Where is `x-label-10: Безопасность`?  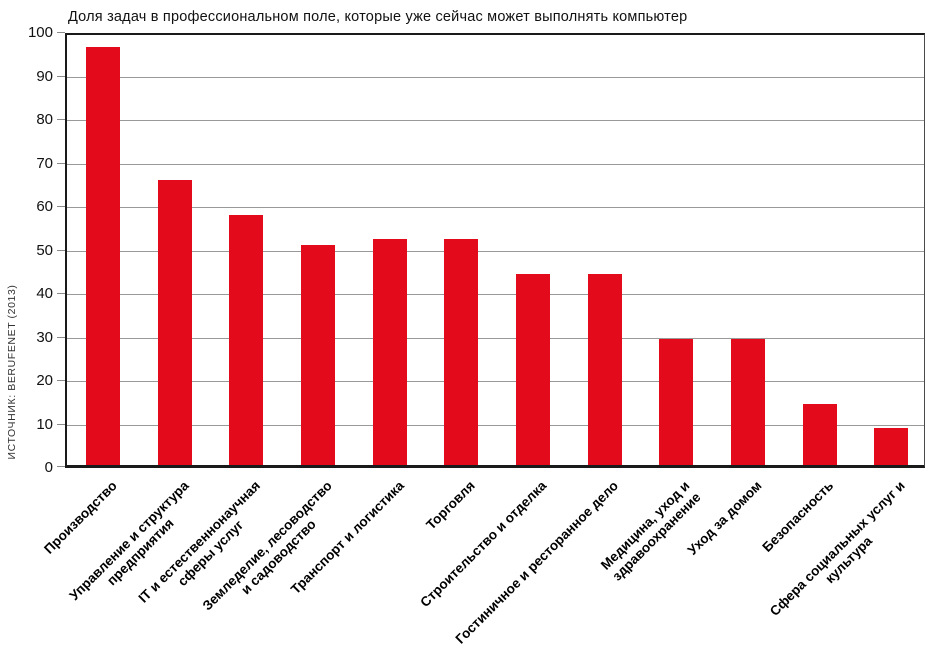
x-label-10: Безопасность is located at coordinates (798, 516).